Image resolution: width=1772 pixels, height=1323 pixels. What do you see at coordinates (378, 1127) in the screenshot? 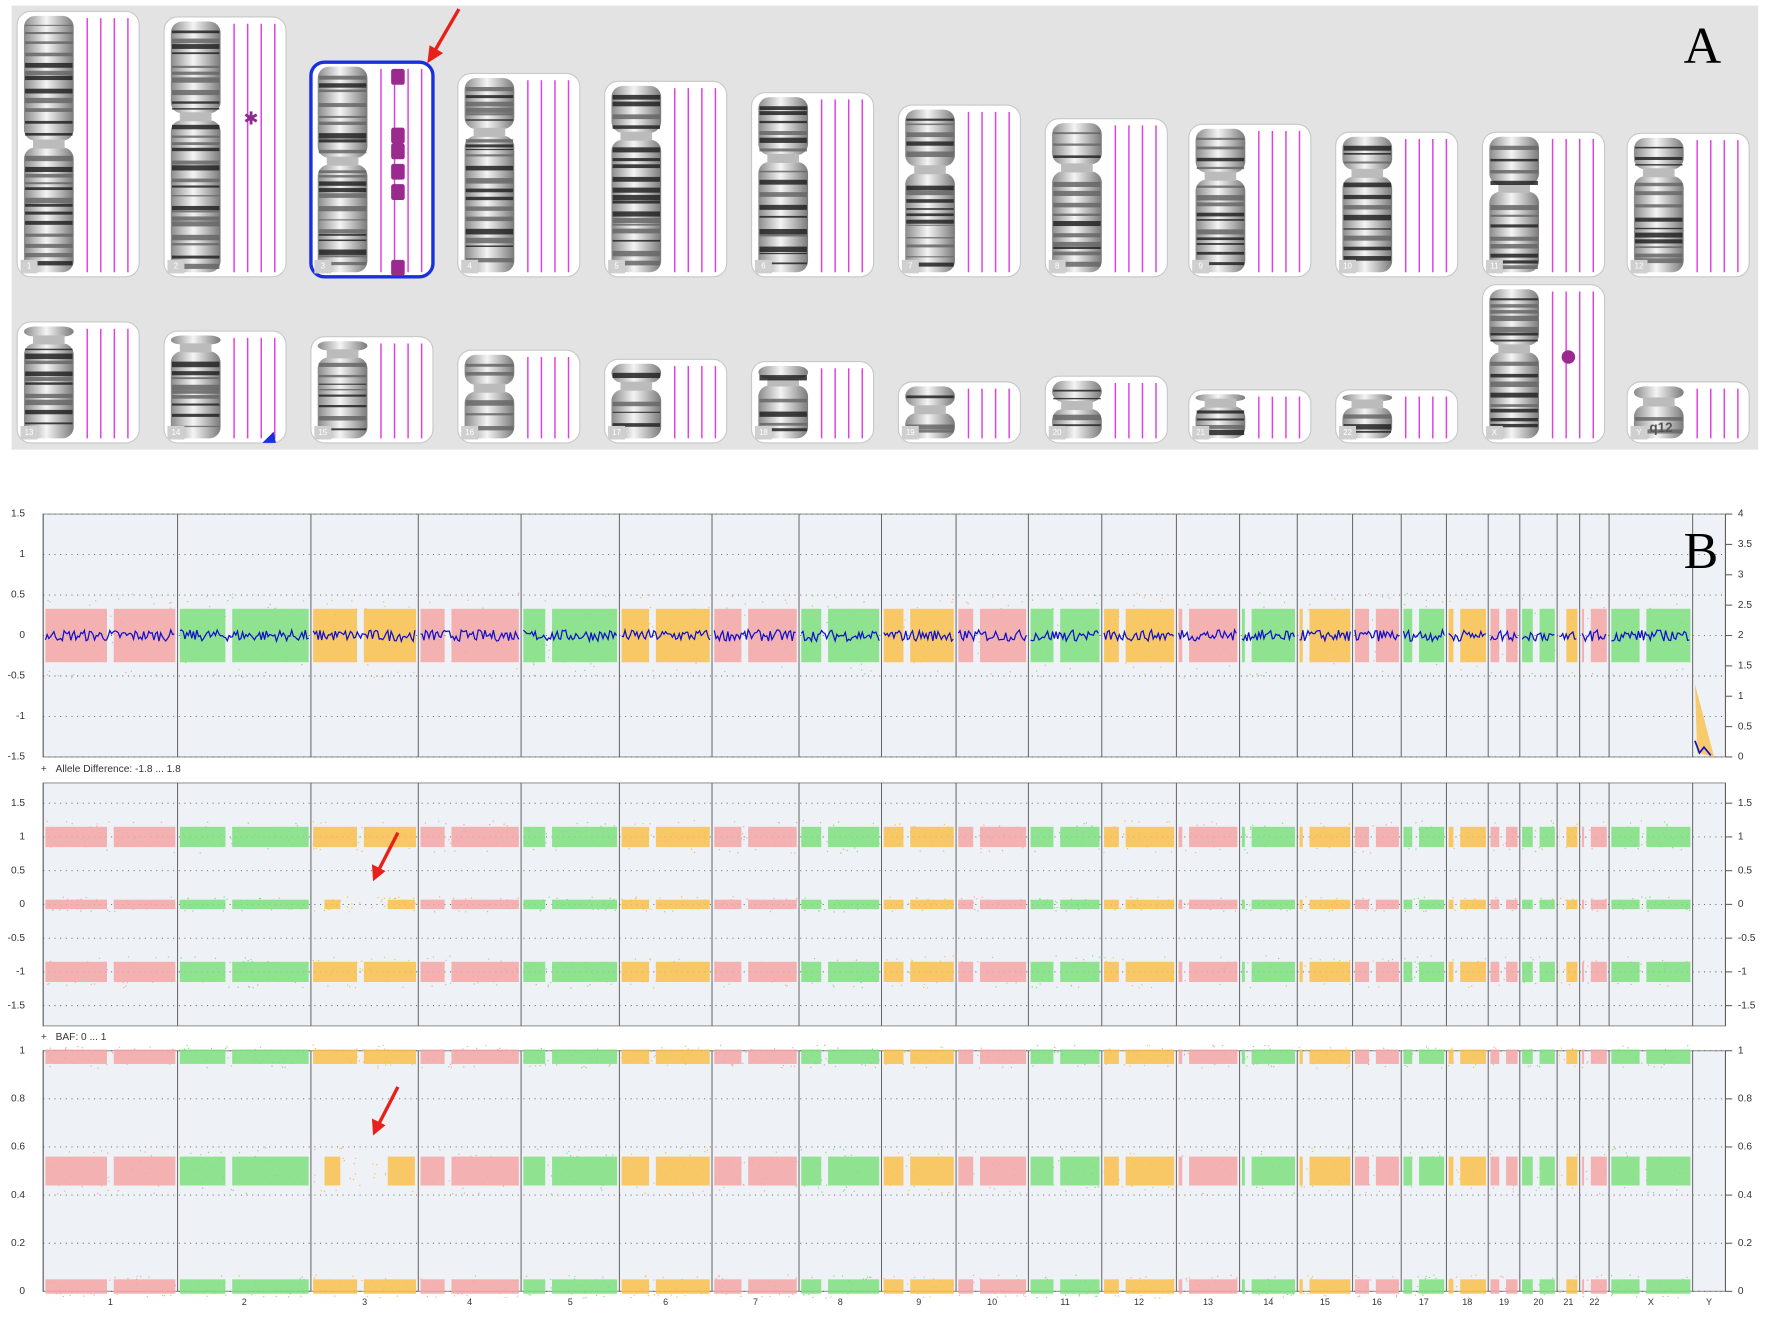
I see `arrow-head` at bounding box center [378, 1127].